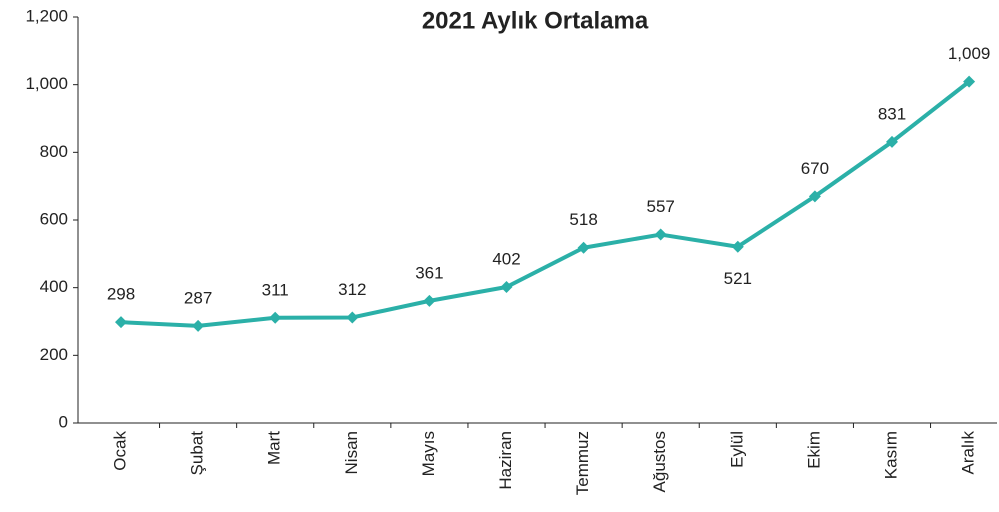 The width and height of the screenshot is (999, 512). I want to click on chart-title: 2021 Aylık Ortalama, so click(535, 20).